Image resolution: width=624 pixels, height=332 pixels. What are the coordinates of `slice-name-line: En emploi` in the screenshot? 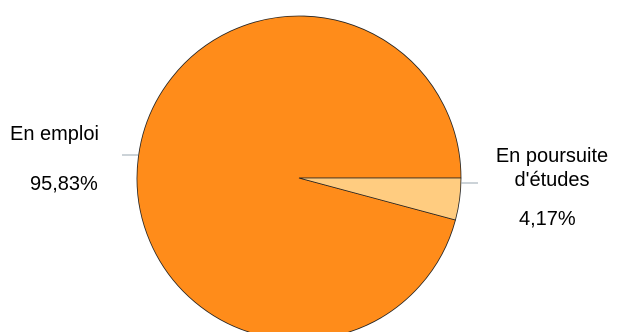 It's located at (54, 134).